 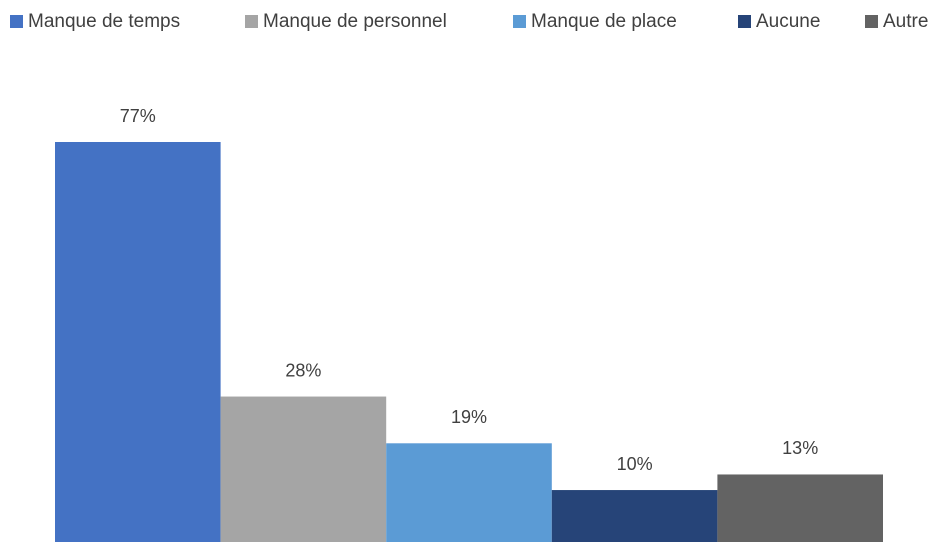 What do you see at coordinates (469, 417) in the screenshot?
I see `value-label: 19%` at bounding box center [469, 417].